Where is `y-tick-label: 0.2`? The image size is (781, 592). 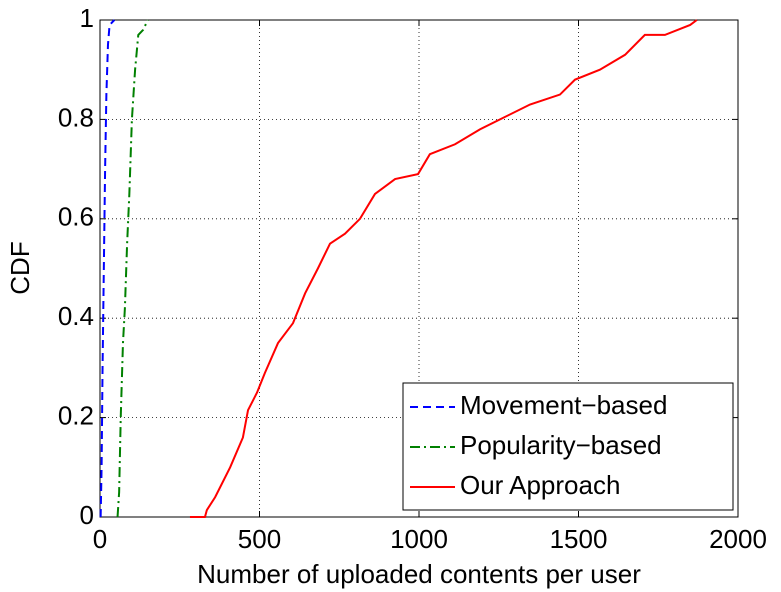
y-tick-label: 0.2 is located at coordinates (76, 415).